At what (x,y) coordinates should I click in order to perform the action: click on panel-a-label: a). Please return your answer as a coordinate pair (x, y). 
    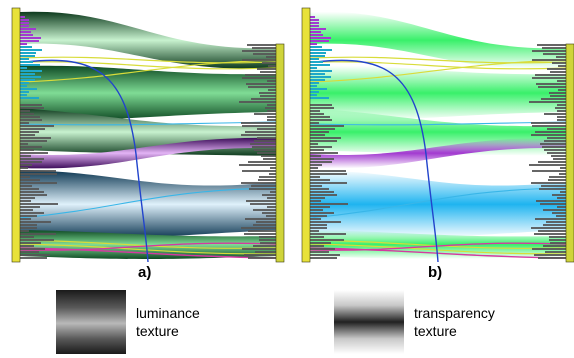
    Looking at the image, I should click on (145, 272).